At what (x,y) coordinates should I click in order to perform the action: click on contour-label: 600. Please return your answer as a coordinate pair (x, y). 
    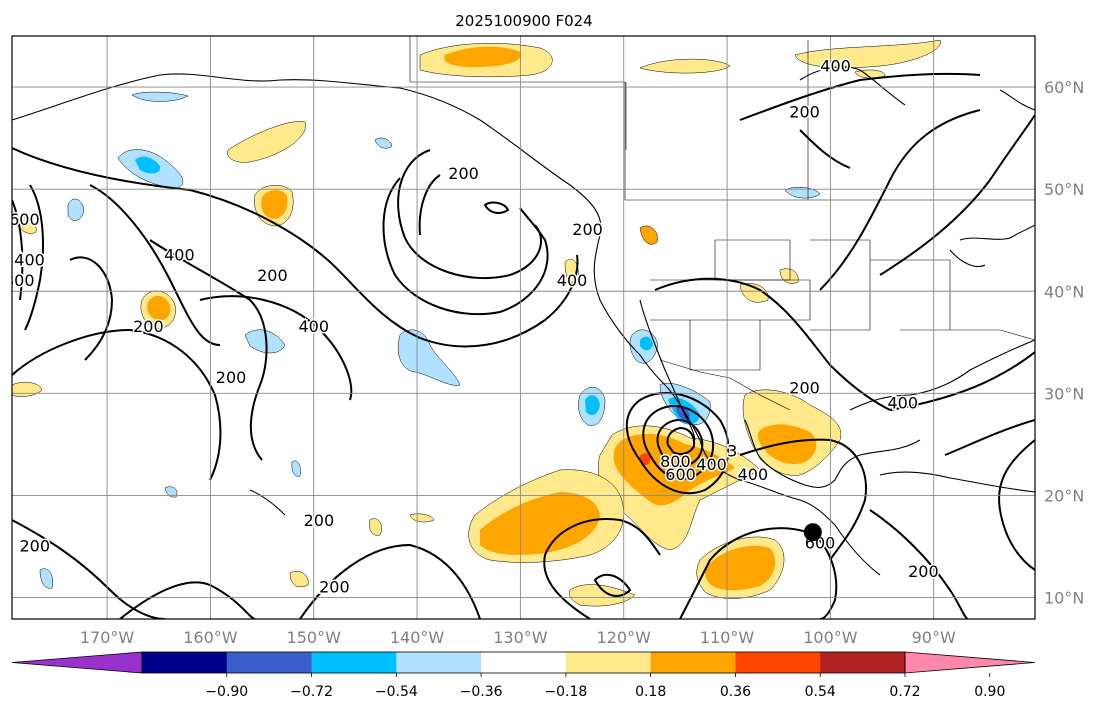
    Looking at the image, I should click on (680, 474).